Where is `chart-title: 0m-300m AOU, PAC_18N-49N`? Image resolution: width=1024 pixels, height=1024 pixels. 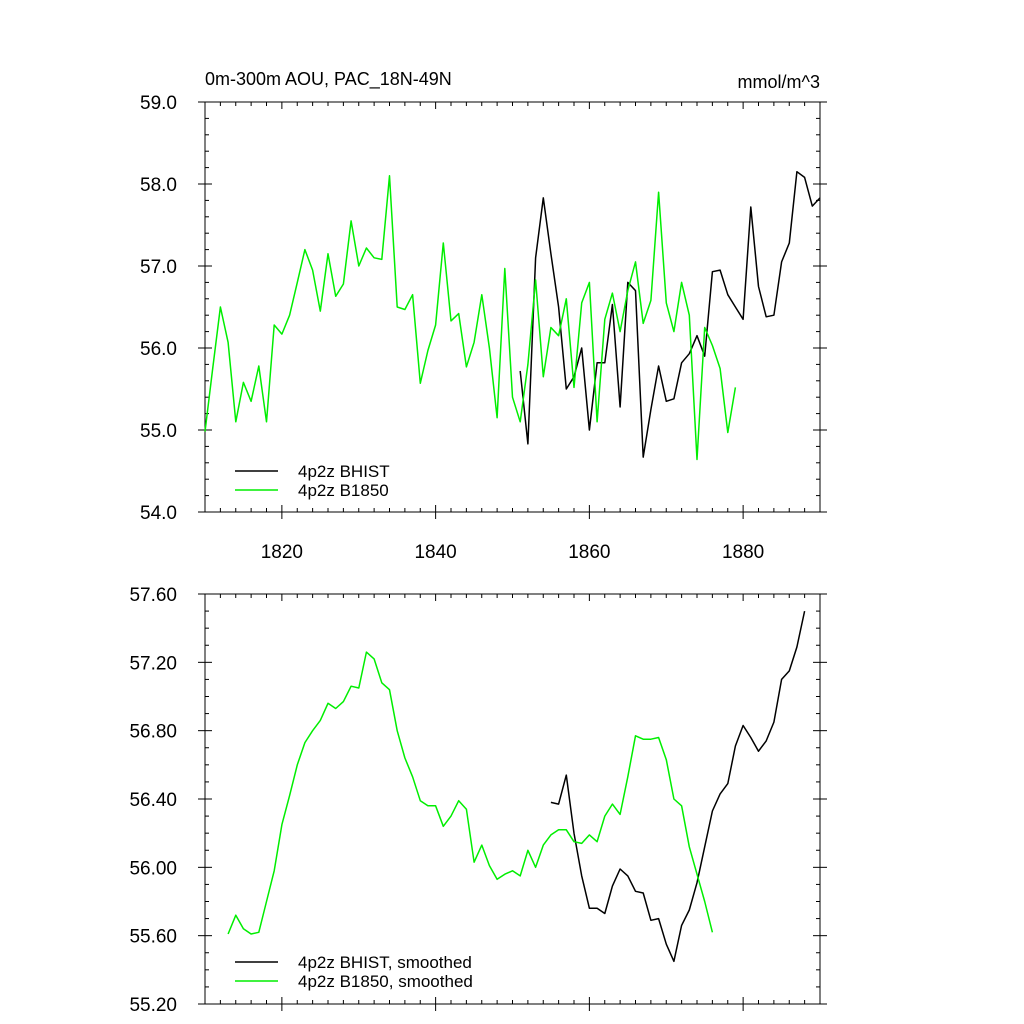 chart-title: 0m-300m AOU, PAC_18N-49N is located at coordinates (328, 79).